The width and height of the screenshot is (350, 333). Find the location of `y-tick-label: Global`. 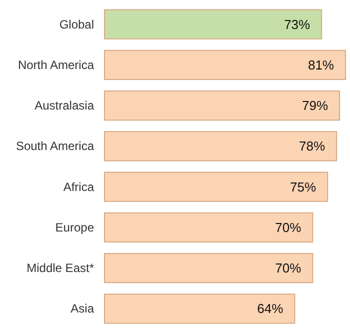

y-tick-label: Global is located at coordinates (76, 24).